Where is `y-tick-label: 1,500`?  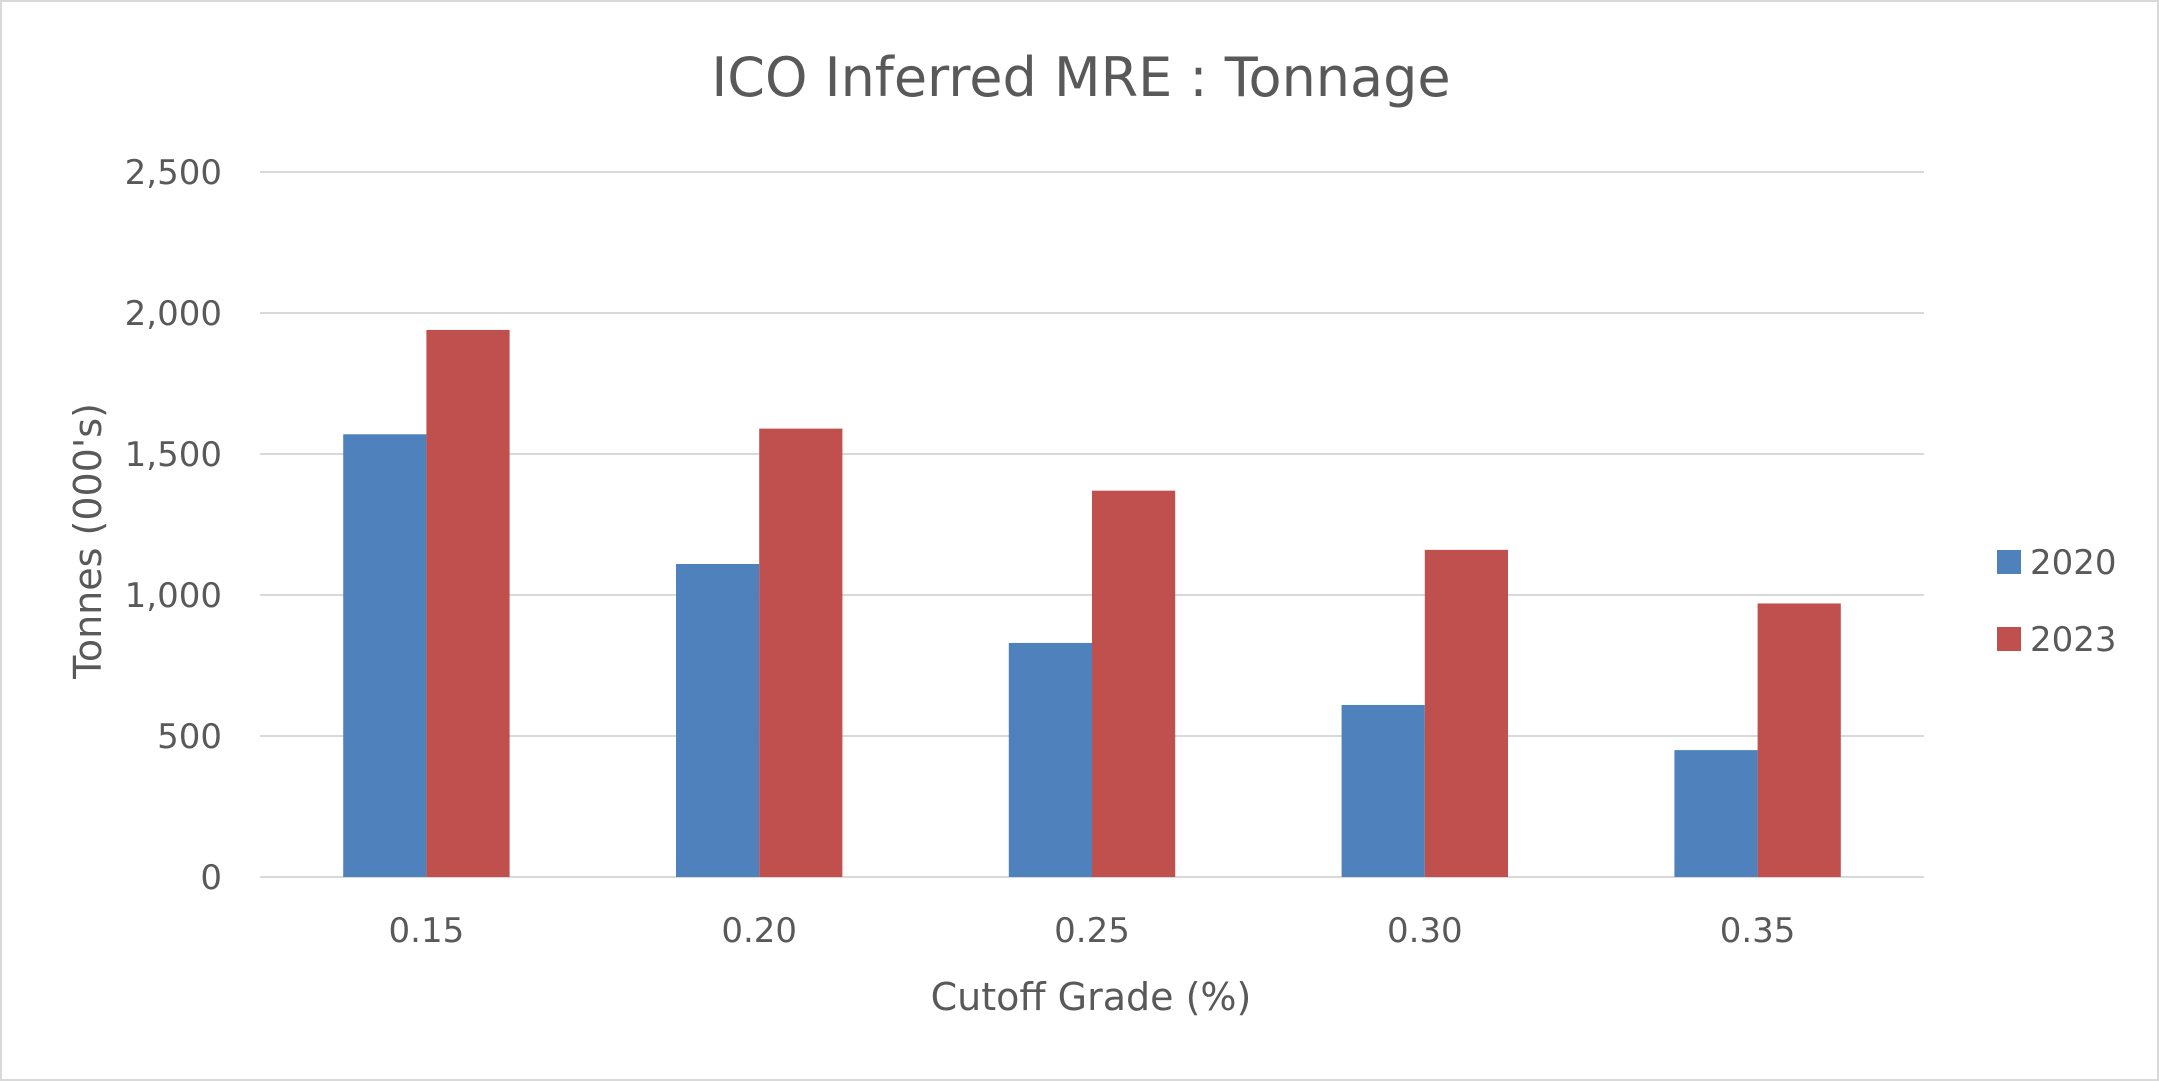 y-tick-label: 1,500 is located at coordinates (173, 455).